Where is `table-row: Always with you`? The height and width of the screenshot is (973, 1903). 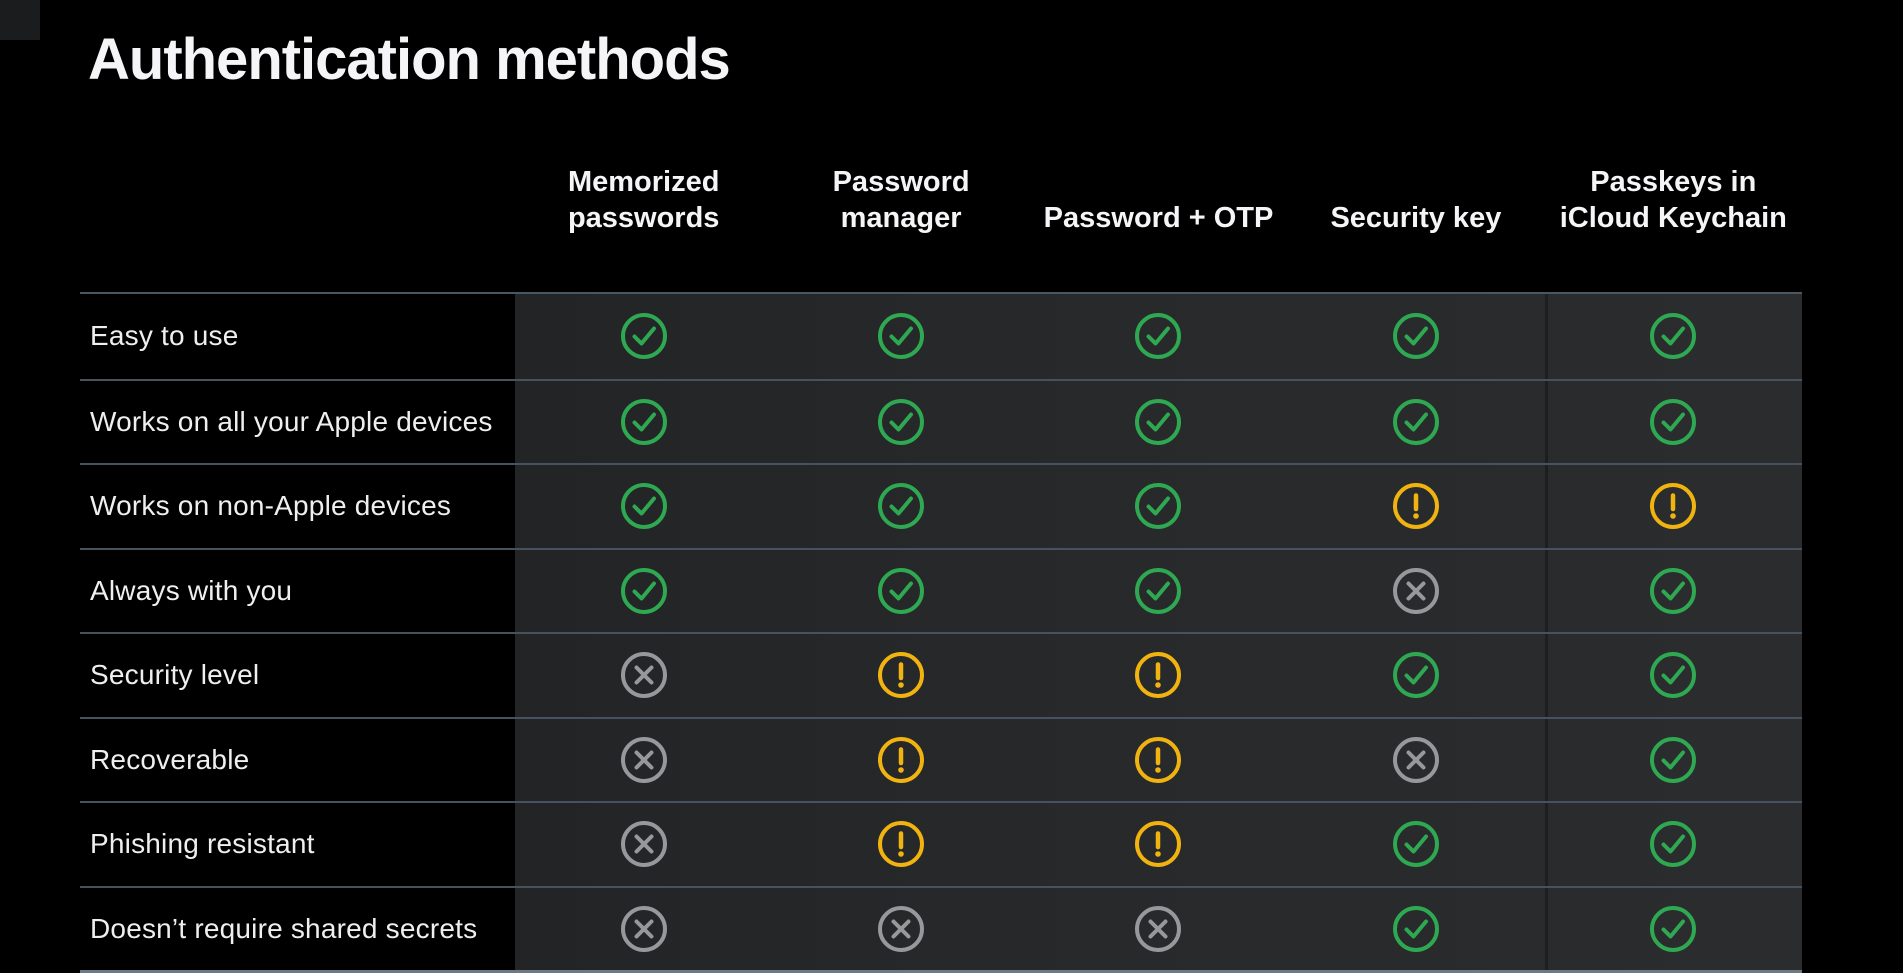 table-row: Always with you is located at coordinates (941, 590).